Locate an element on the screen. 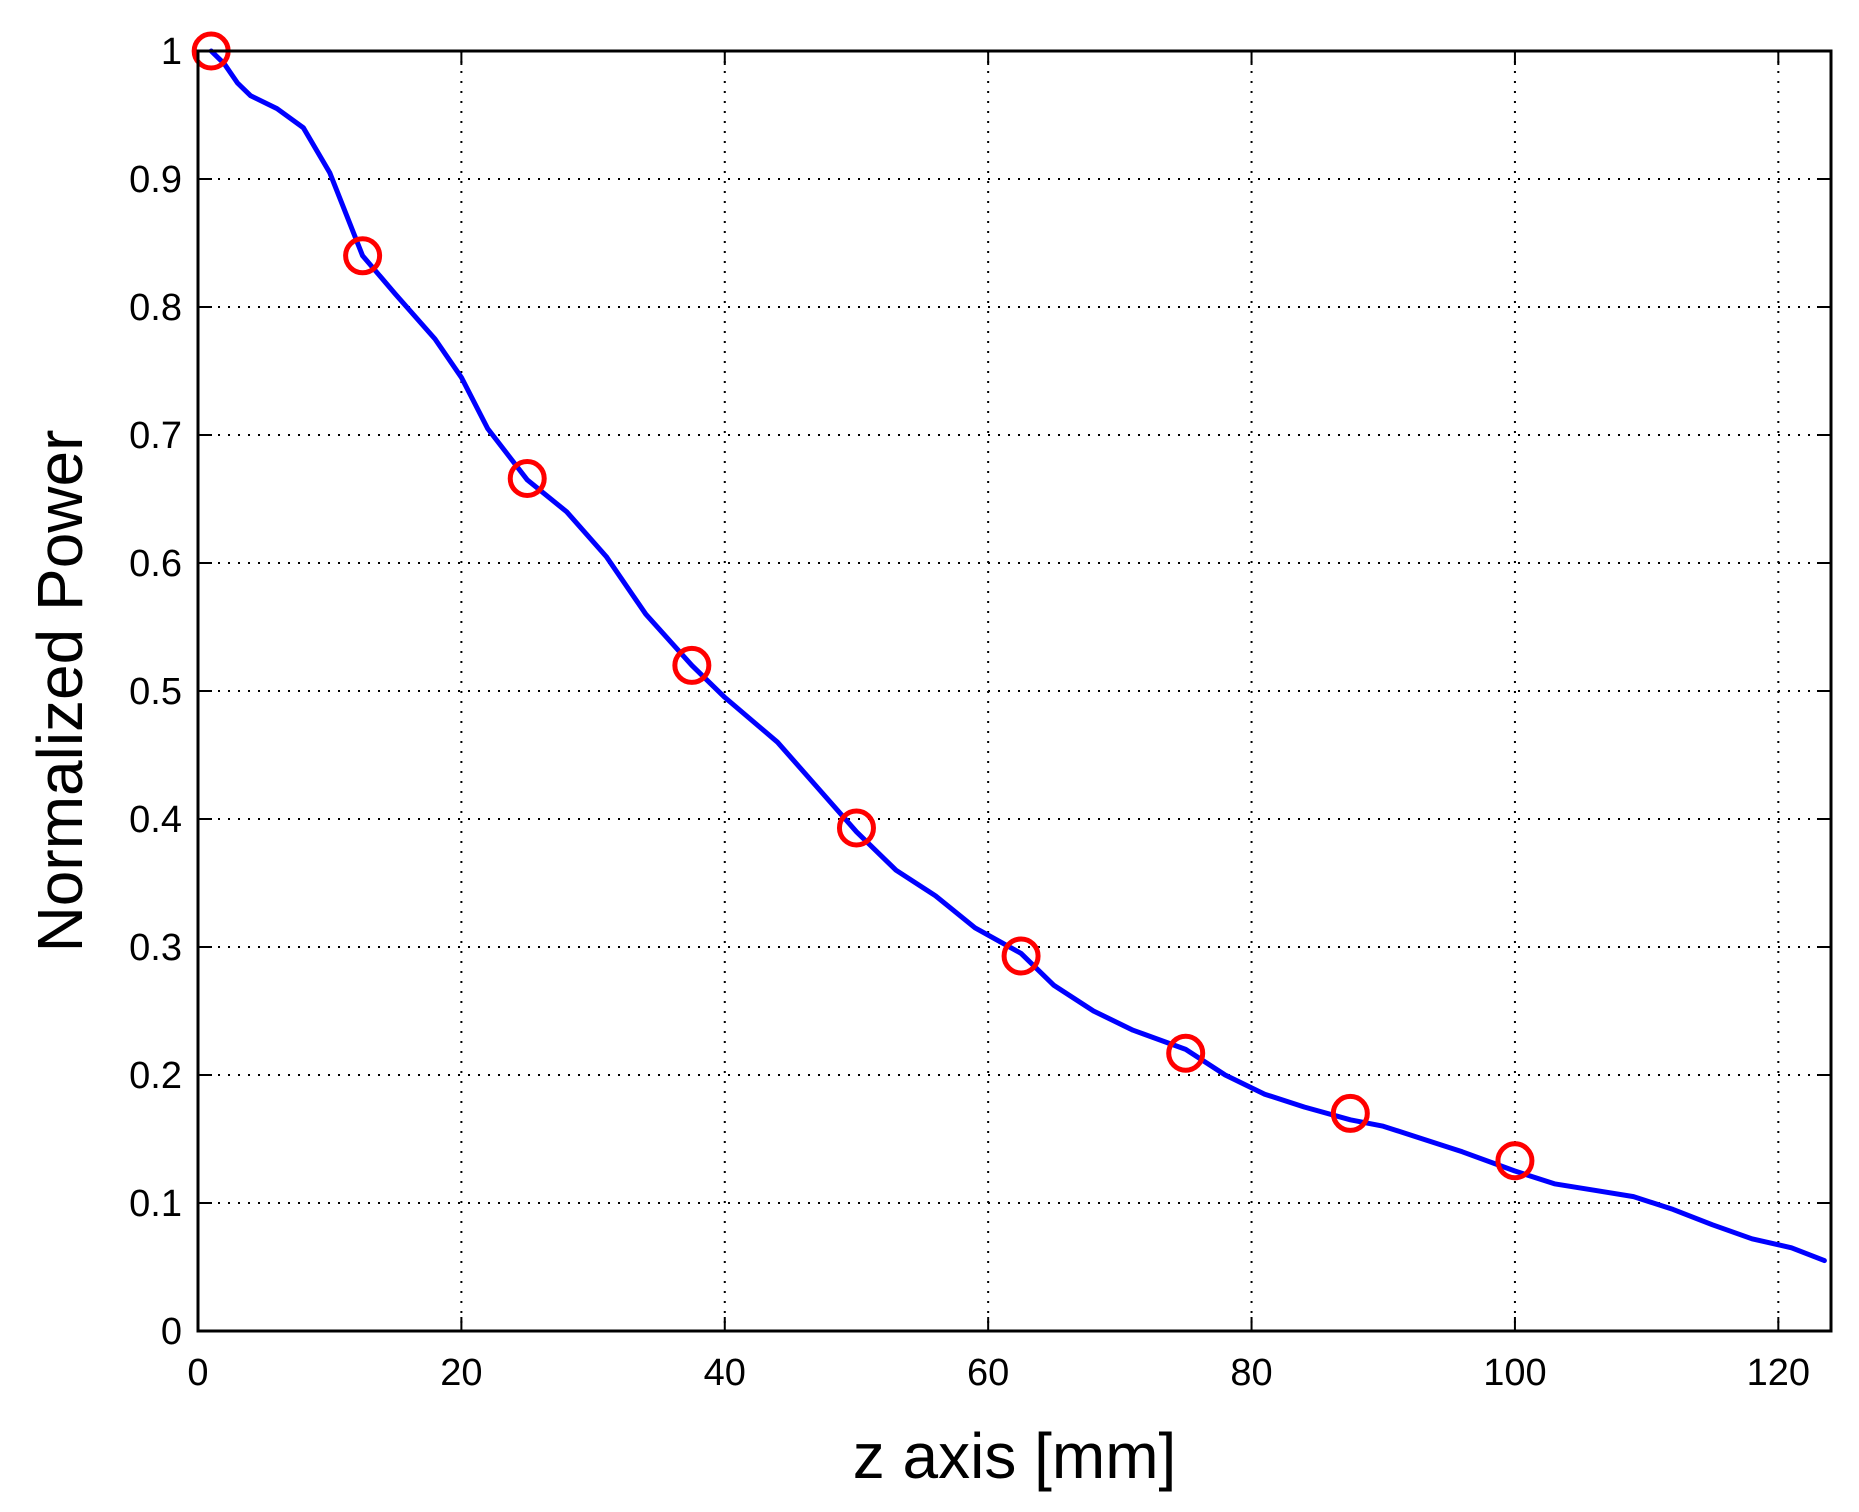 This screenshot has width=1859, height=1512. y-tick-label: 0.6 is located at coordinates (155, 564).